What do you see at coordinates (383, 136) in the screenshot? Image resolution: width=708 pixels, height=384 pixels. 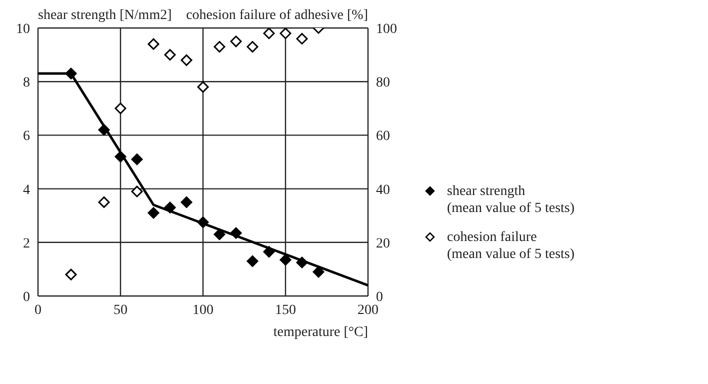 I see `y2-tick-label: 60` at bounding box center [383, 136].